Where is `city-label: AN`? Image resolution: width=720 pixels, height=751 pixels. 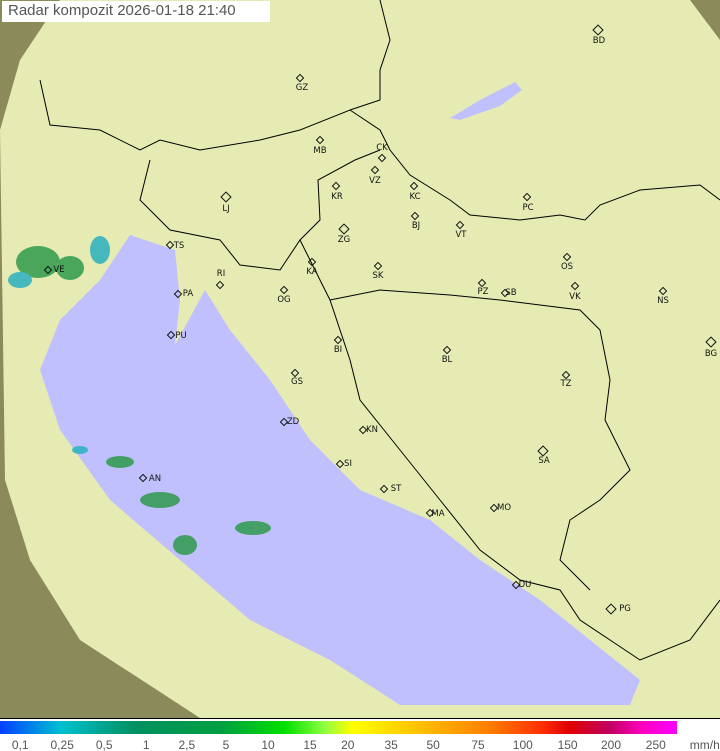
city-label: AN is located at coordinates (155, 479).